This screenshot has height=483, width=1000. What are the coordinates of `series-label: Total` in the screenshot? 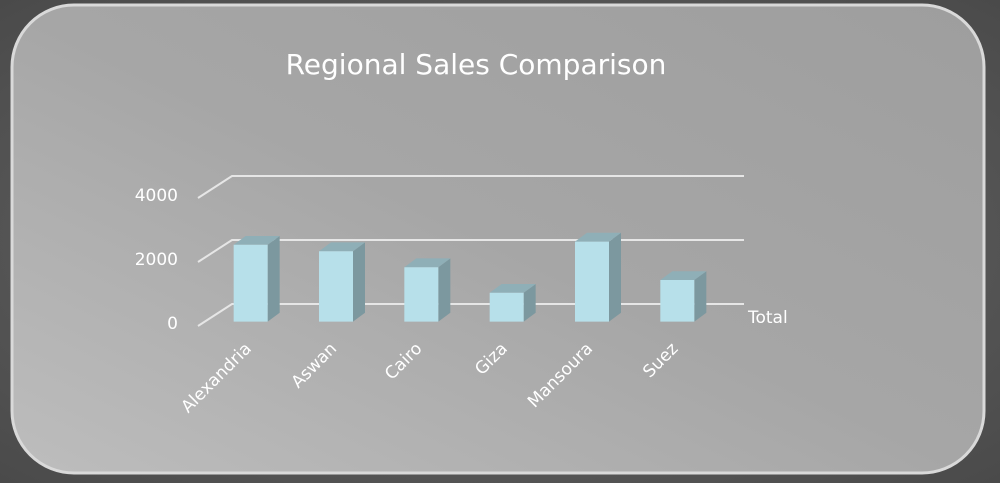 It's located at (767, 318).